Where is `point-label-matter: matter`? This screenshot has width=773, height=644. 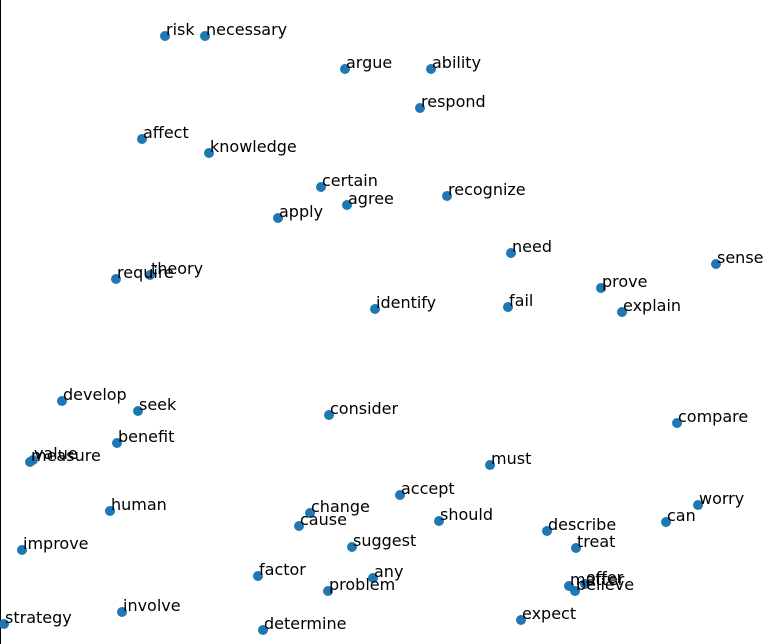
point-label-matter: matter is located at coordinates (597, 579).